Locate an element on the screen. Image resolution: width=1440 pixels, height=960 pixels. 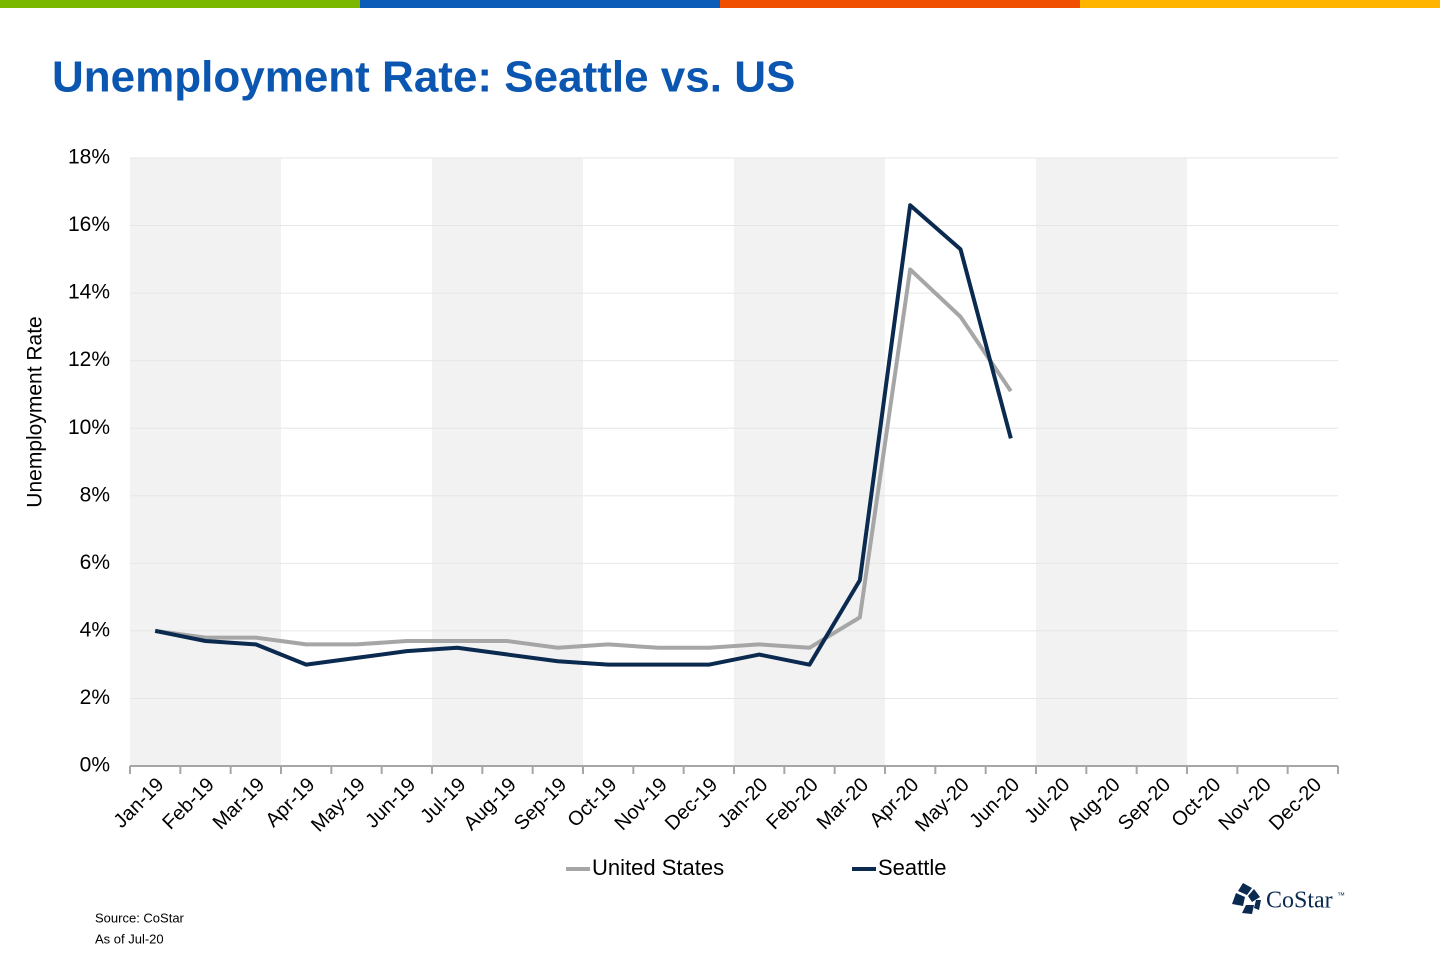
x-tick-label: Dec-20 is located at coordinates (1295, 804).